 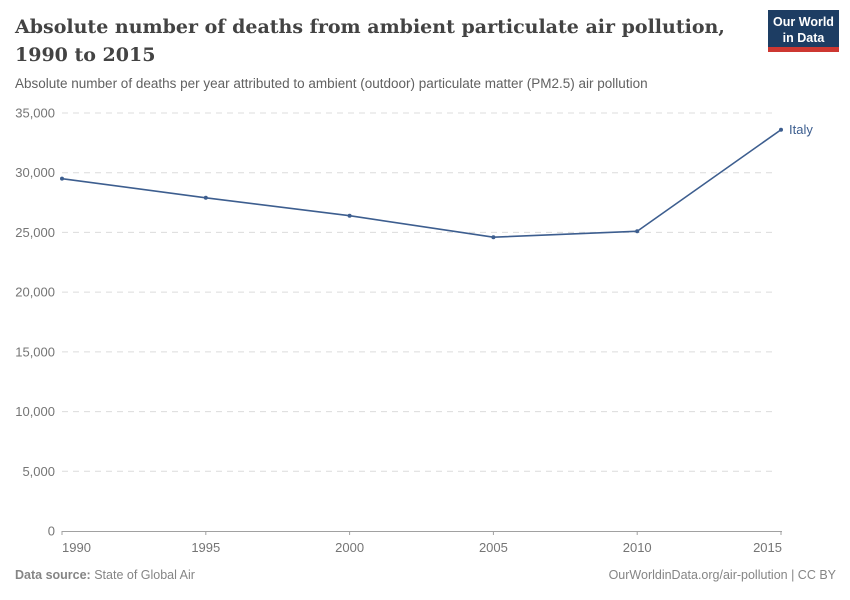 I want to click on x-axis-label: 1995, so click(x=205, y=547).